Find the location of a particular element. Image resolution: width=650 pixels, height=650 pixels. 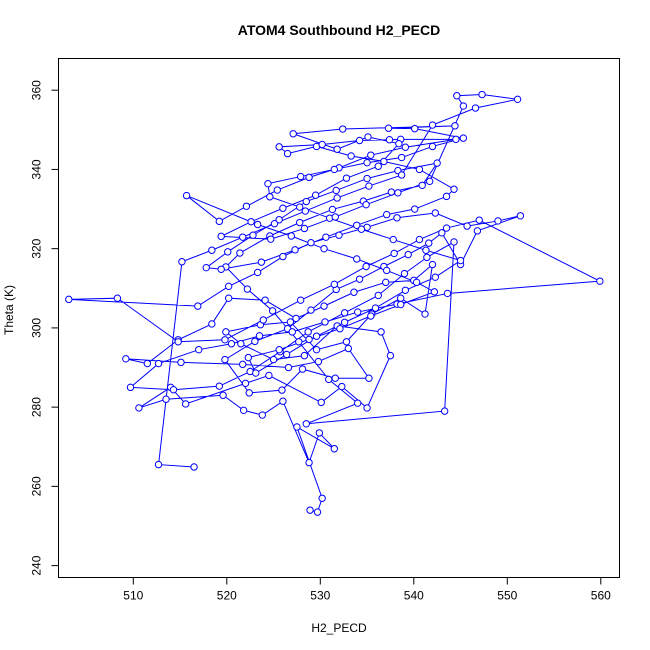

y-axis: 240 260 280 300 320 340 360 is located at coordinates (44, 328).